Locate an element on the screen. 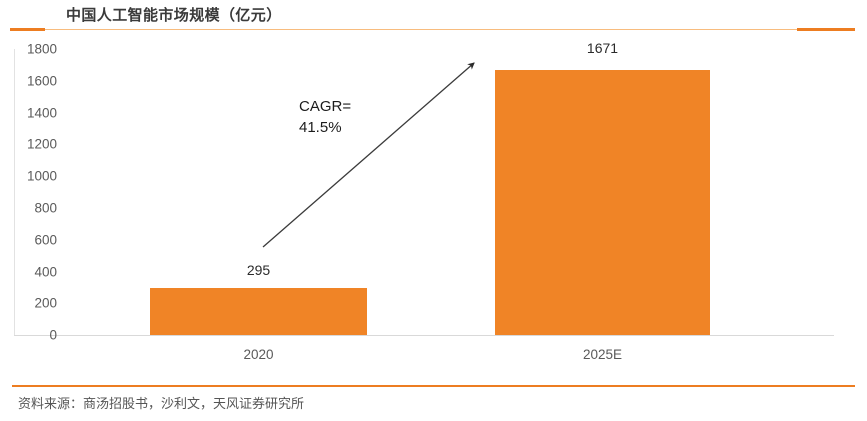 This screenshot has width=867, height=421. cagr-annotation-line2: 41.5% is located at coordinates (320, 128).